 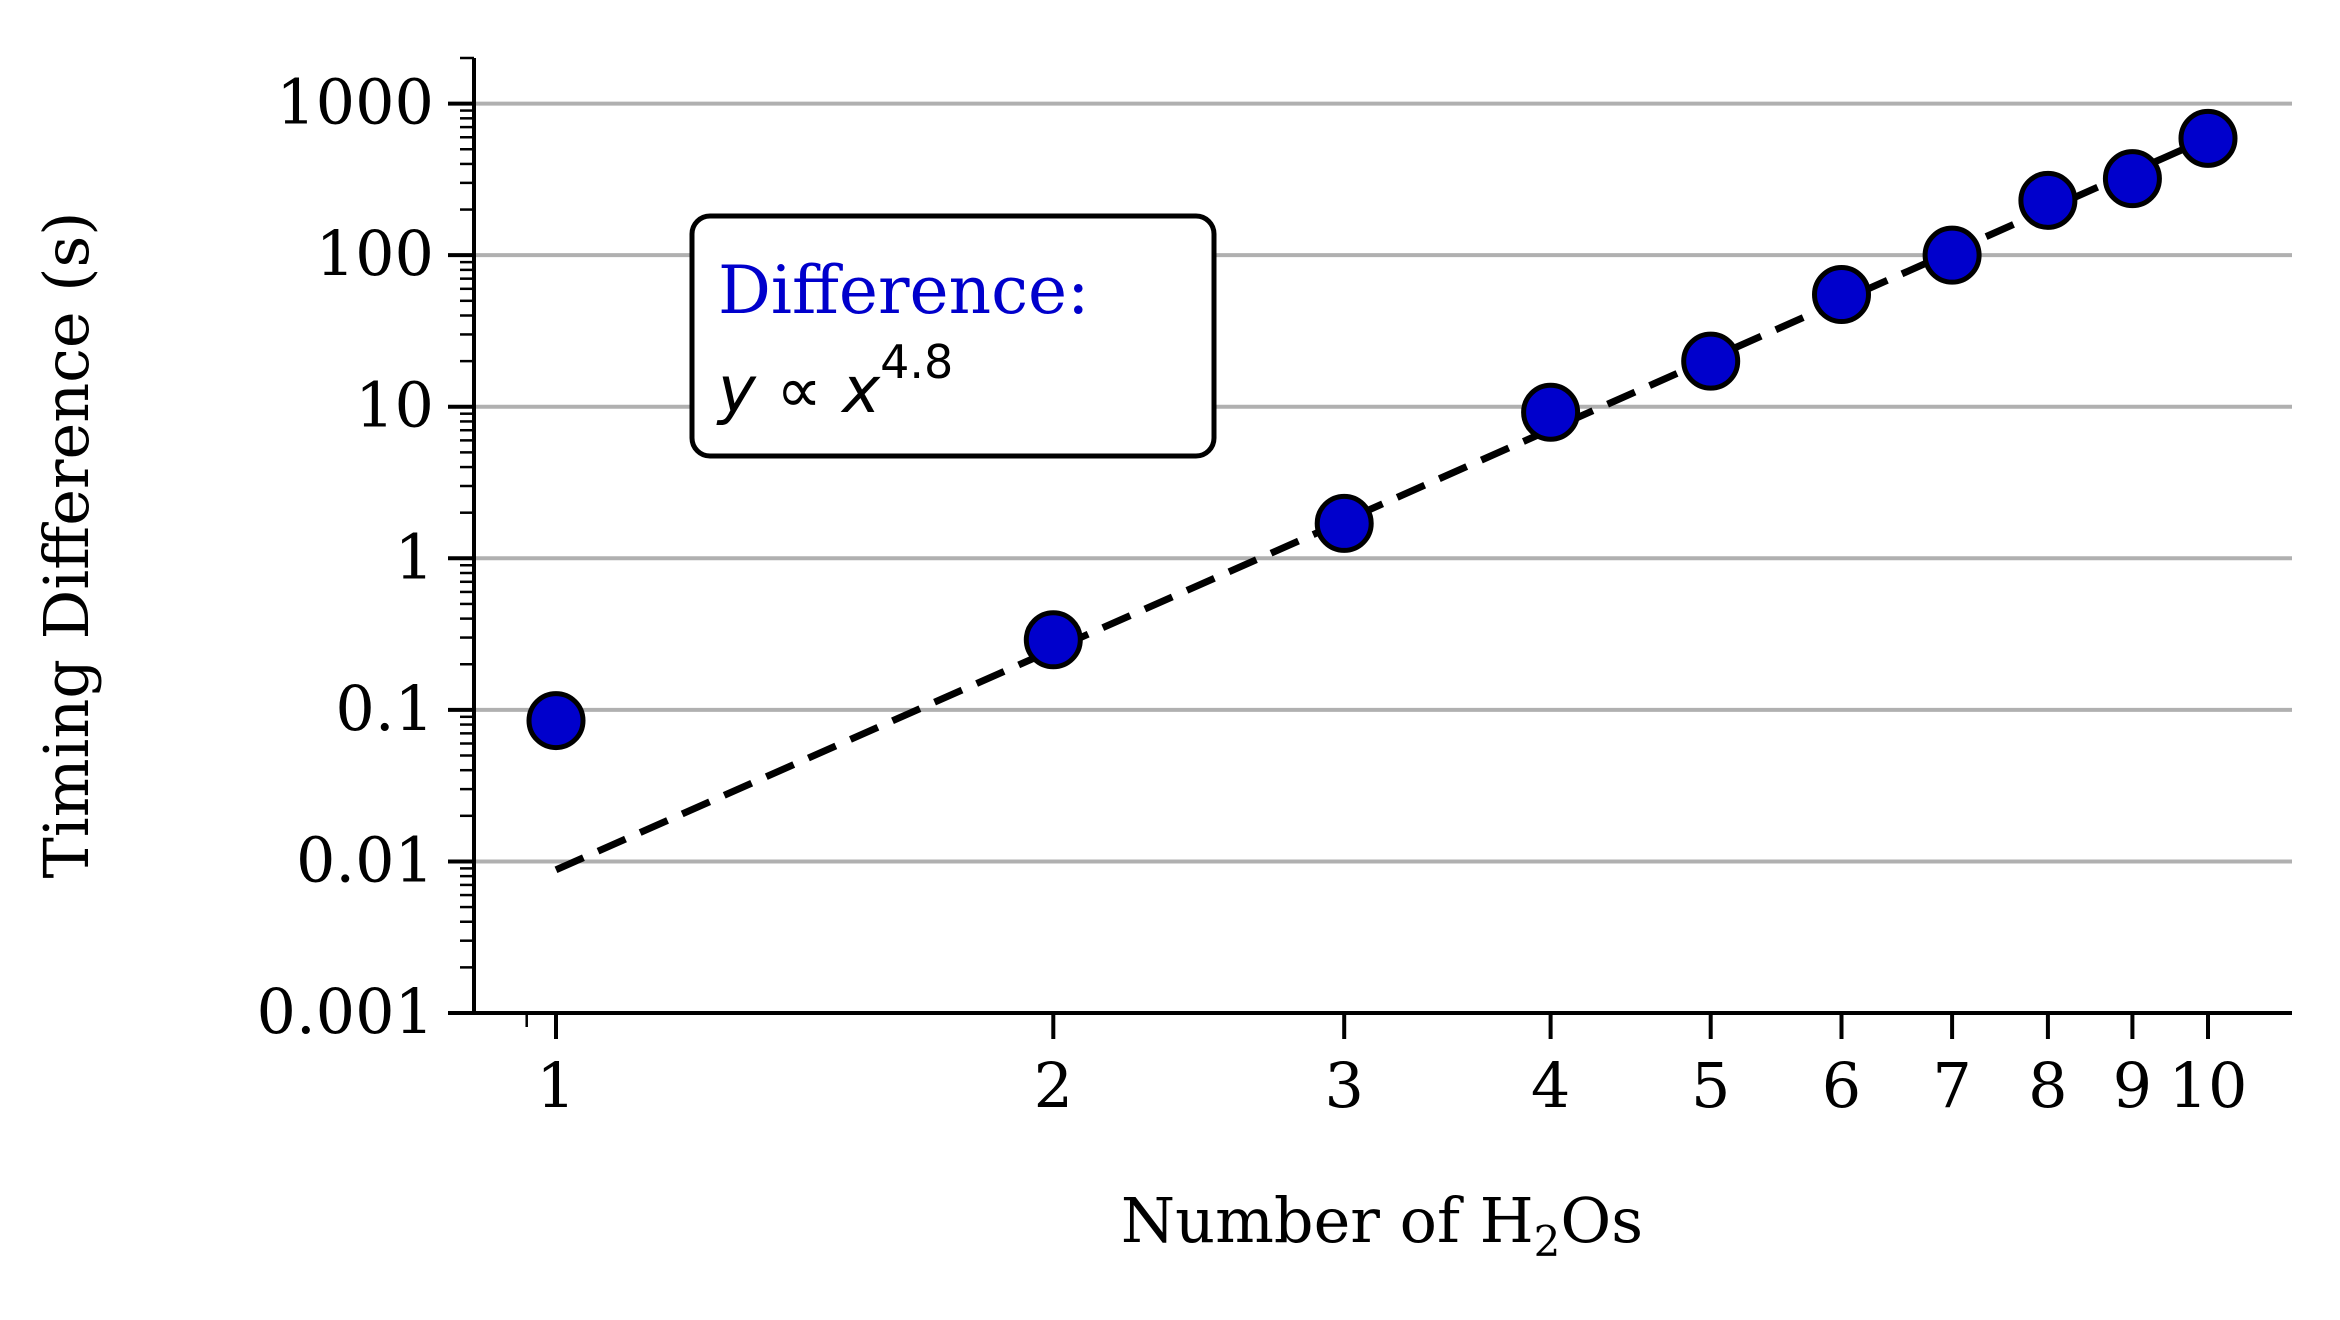 What do you see at coordinates (1951, 1085) in the screenshot?
I see `x-tick-label-7: 7` at bounding box center [1951, 1085].